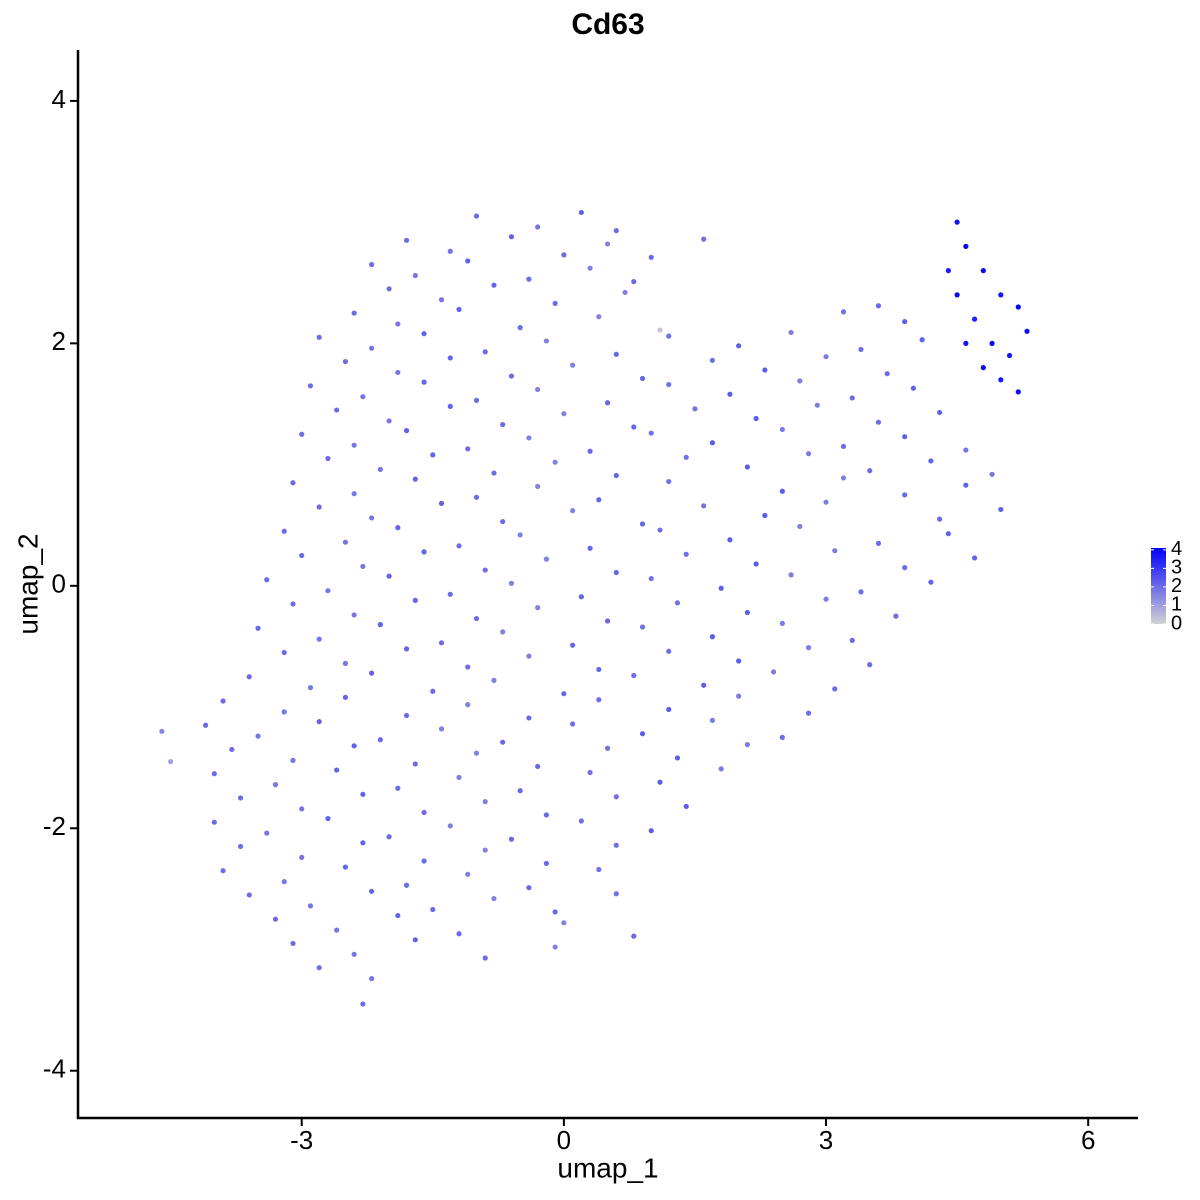 The height and width of the screenshot is (1200, 1200). I want to click on colorbar-label: 0, so click(1176, 623).